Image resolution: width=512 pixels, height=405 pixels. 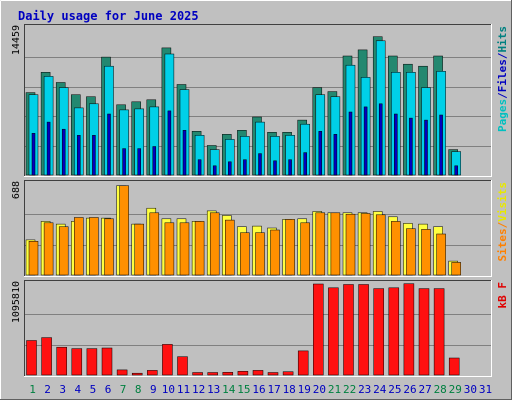 What do you see at coordinates (440, 389) in the screenshot?
I see `x-tick-label: 28` at bounding box center [440, 389].